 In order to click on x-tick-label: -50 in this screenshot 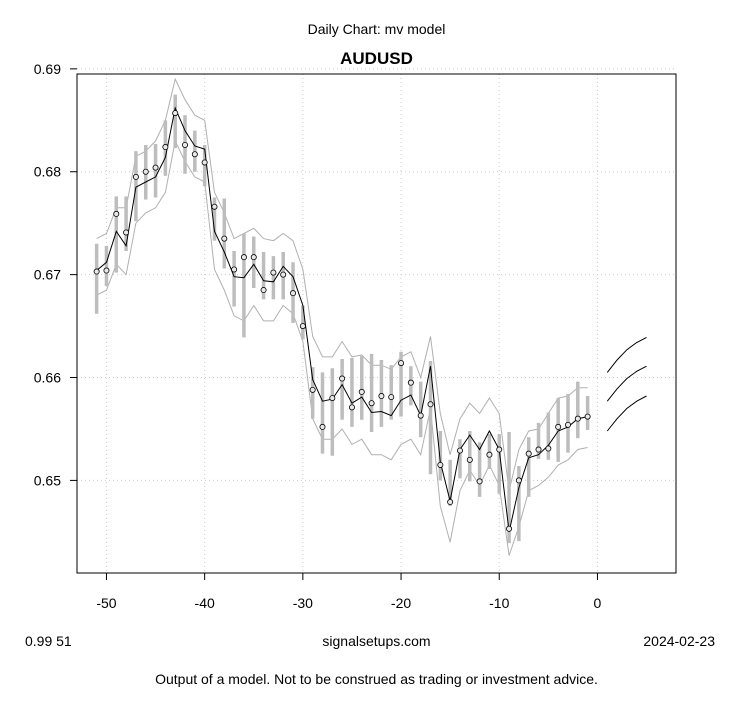, I will do `click(106, 603)`.